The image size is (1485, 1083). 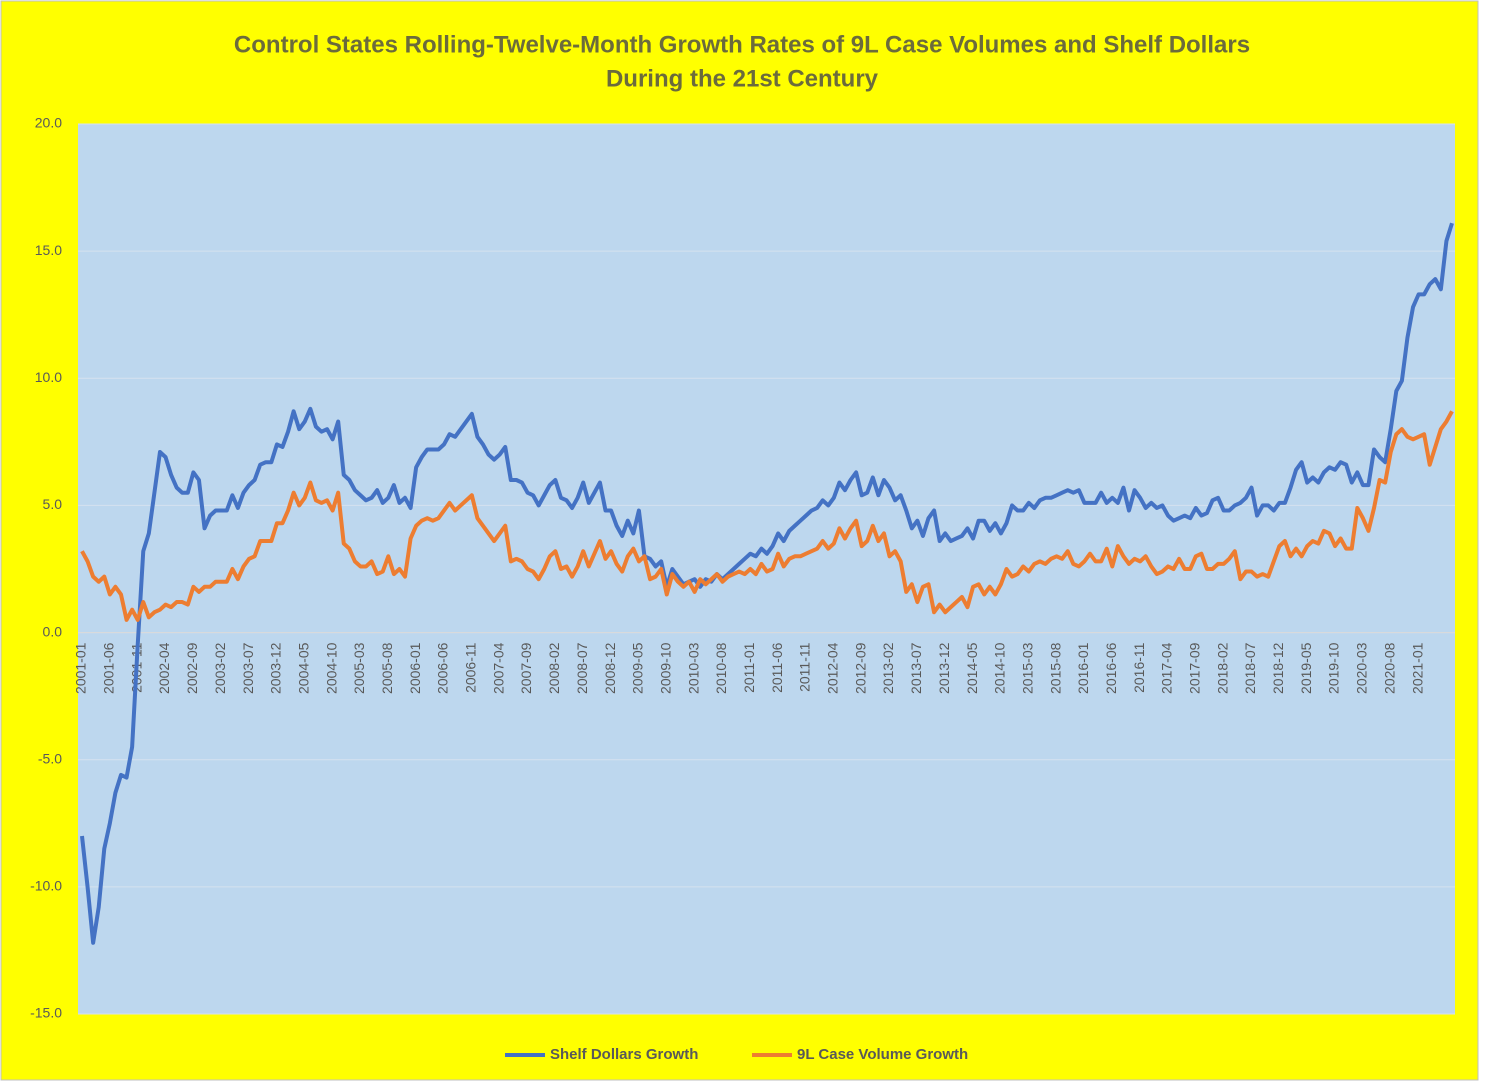 I want to click on legend-label: Shelf Dollars Growth, so click(x=624, y=1054).